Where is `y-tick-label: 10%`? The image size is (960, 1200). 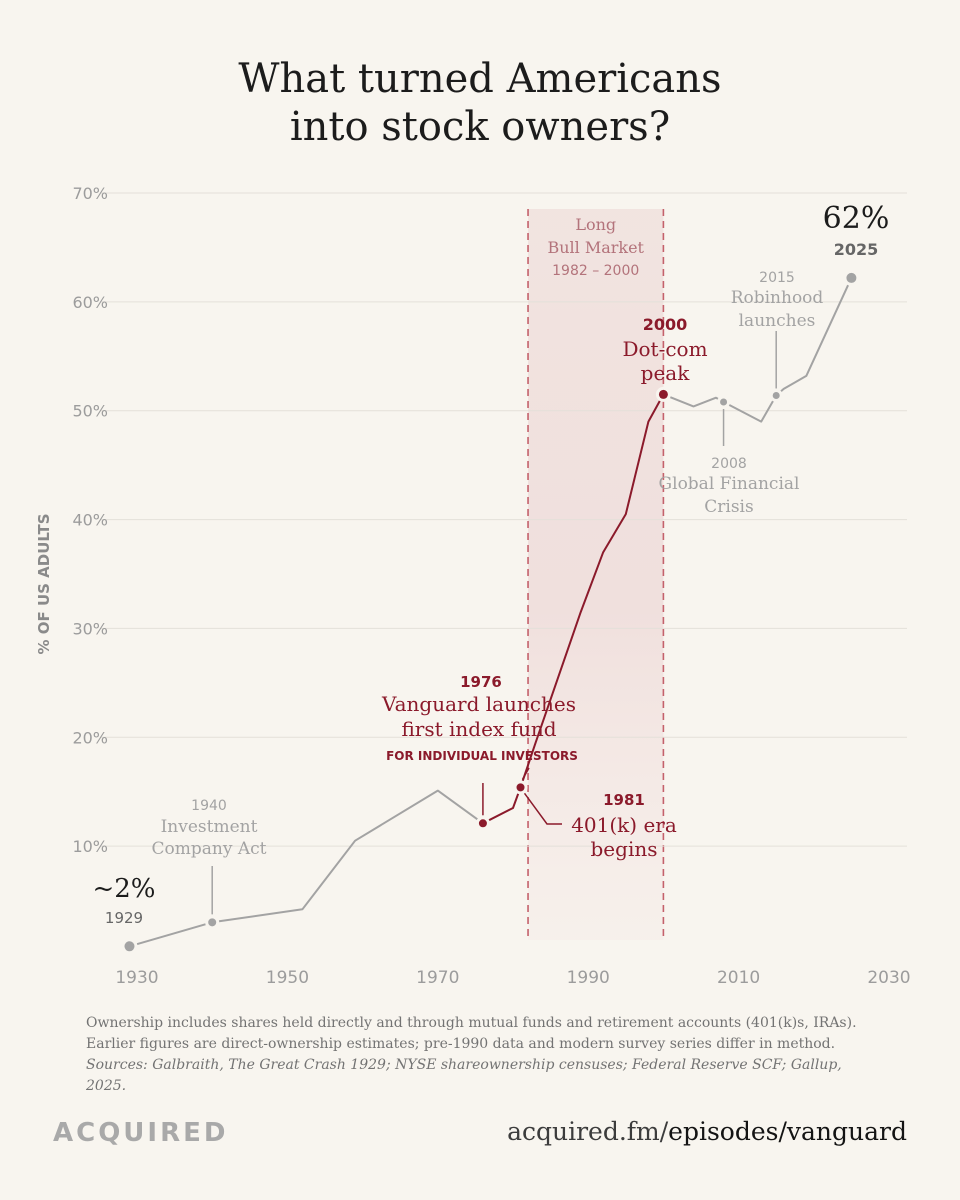 y-tick-label: 10% is located at coordinates (90, 846).